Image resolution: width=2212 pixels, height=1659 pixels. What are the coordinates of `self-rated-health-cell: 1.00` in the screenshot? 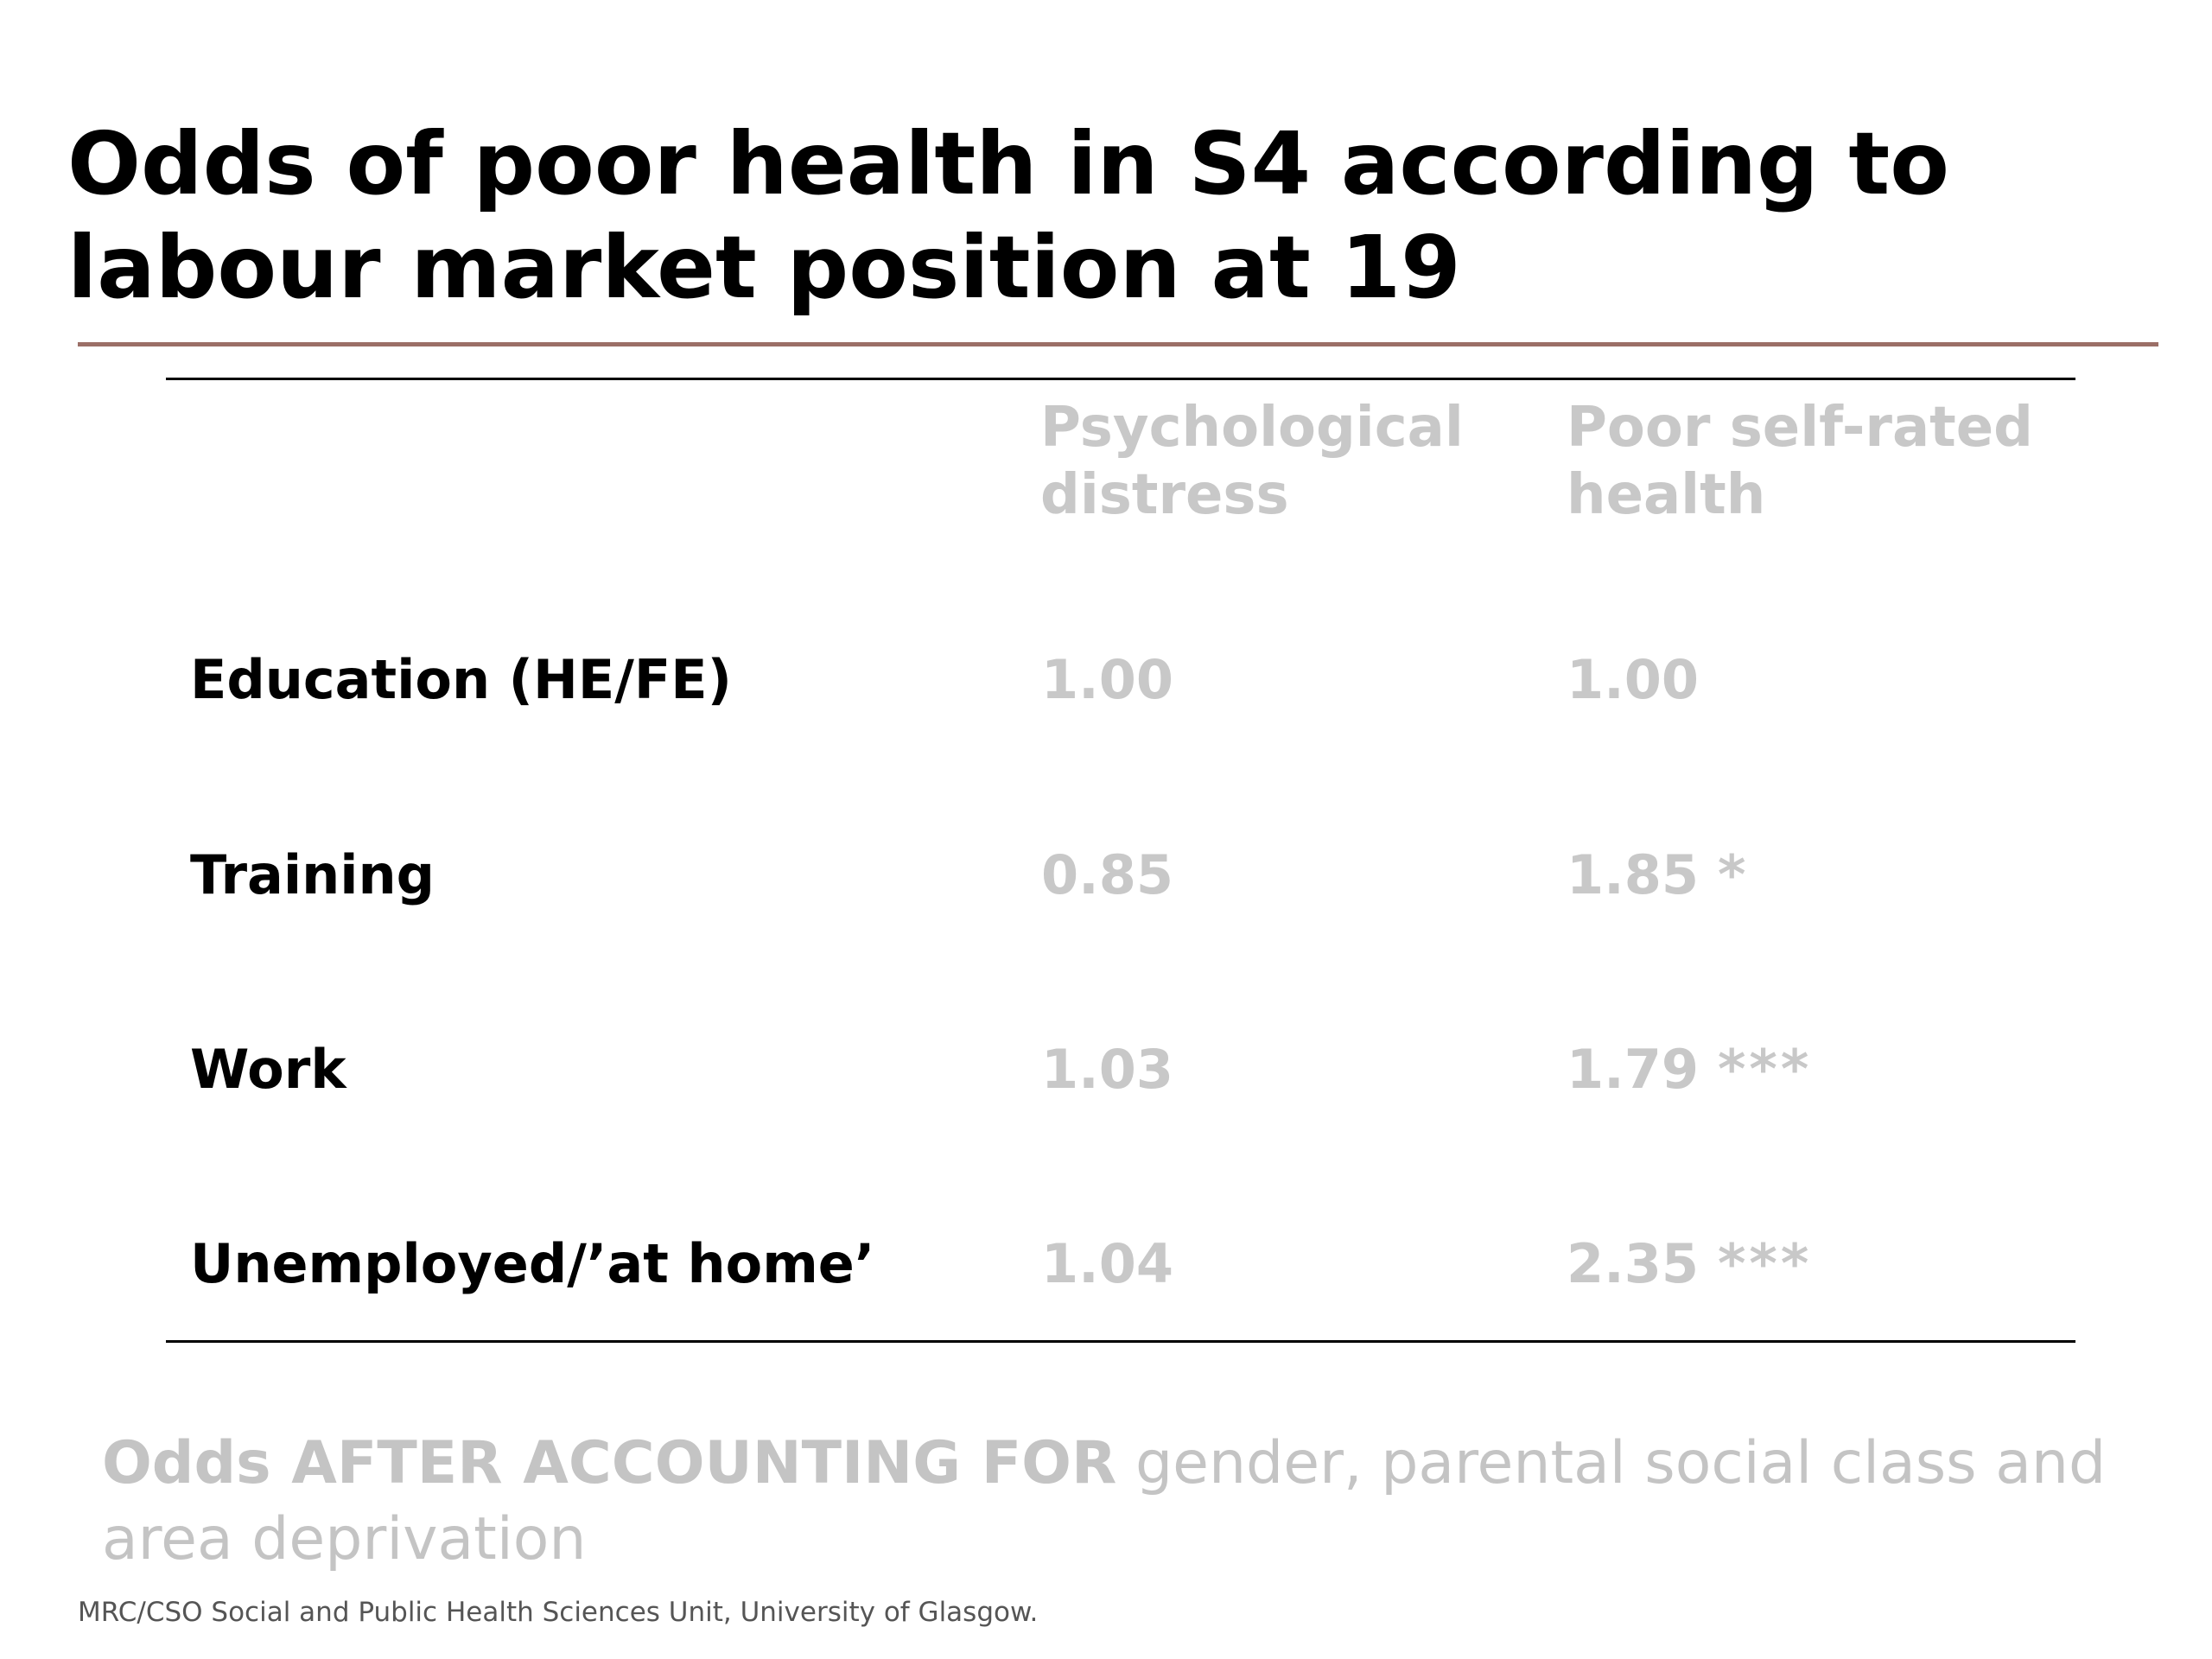 It's located at (1642, 680).